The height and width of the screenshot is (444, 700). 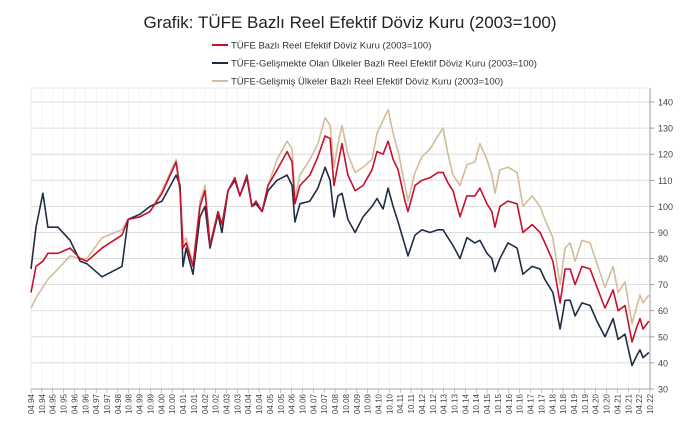 What do you see at coordinates (552, 403) in the screenshot?
I see `x-tick-label: 04.18` at bounding box center [552, 403].